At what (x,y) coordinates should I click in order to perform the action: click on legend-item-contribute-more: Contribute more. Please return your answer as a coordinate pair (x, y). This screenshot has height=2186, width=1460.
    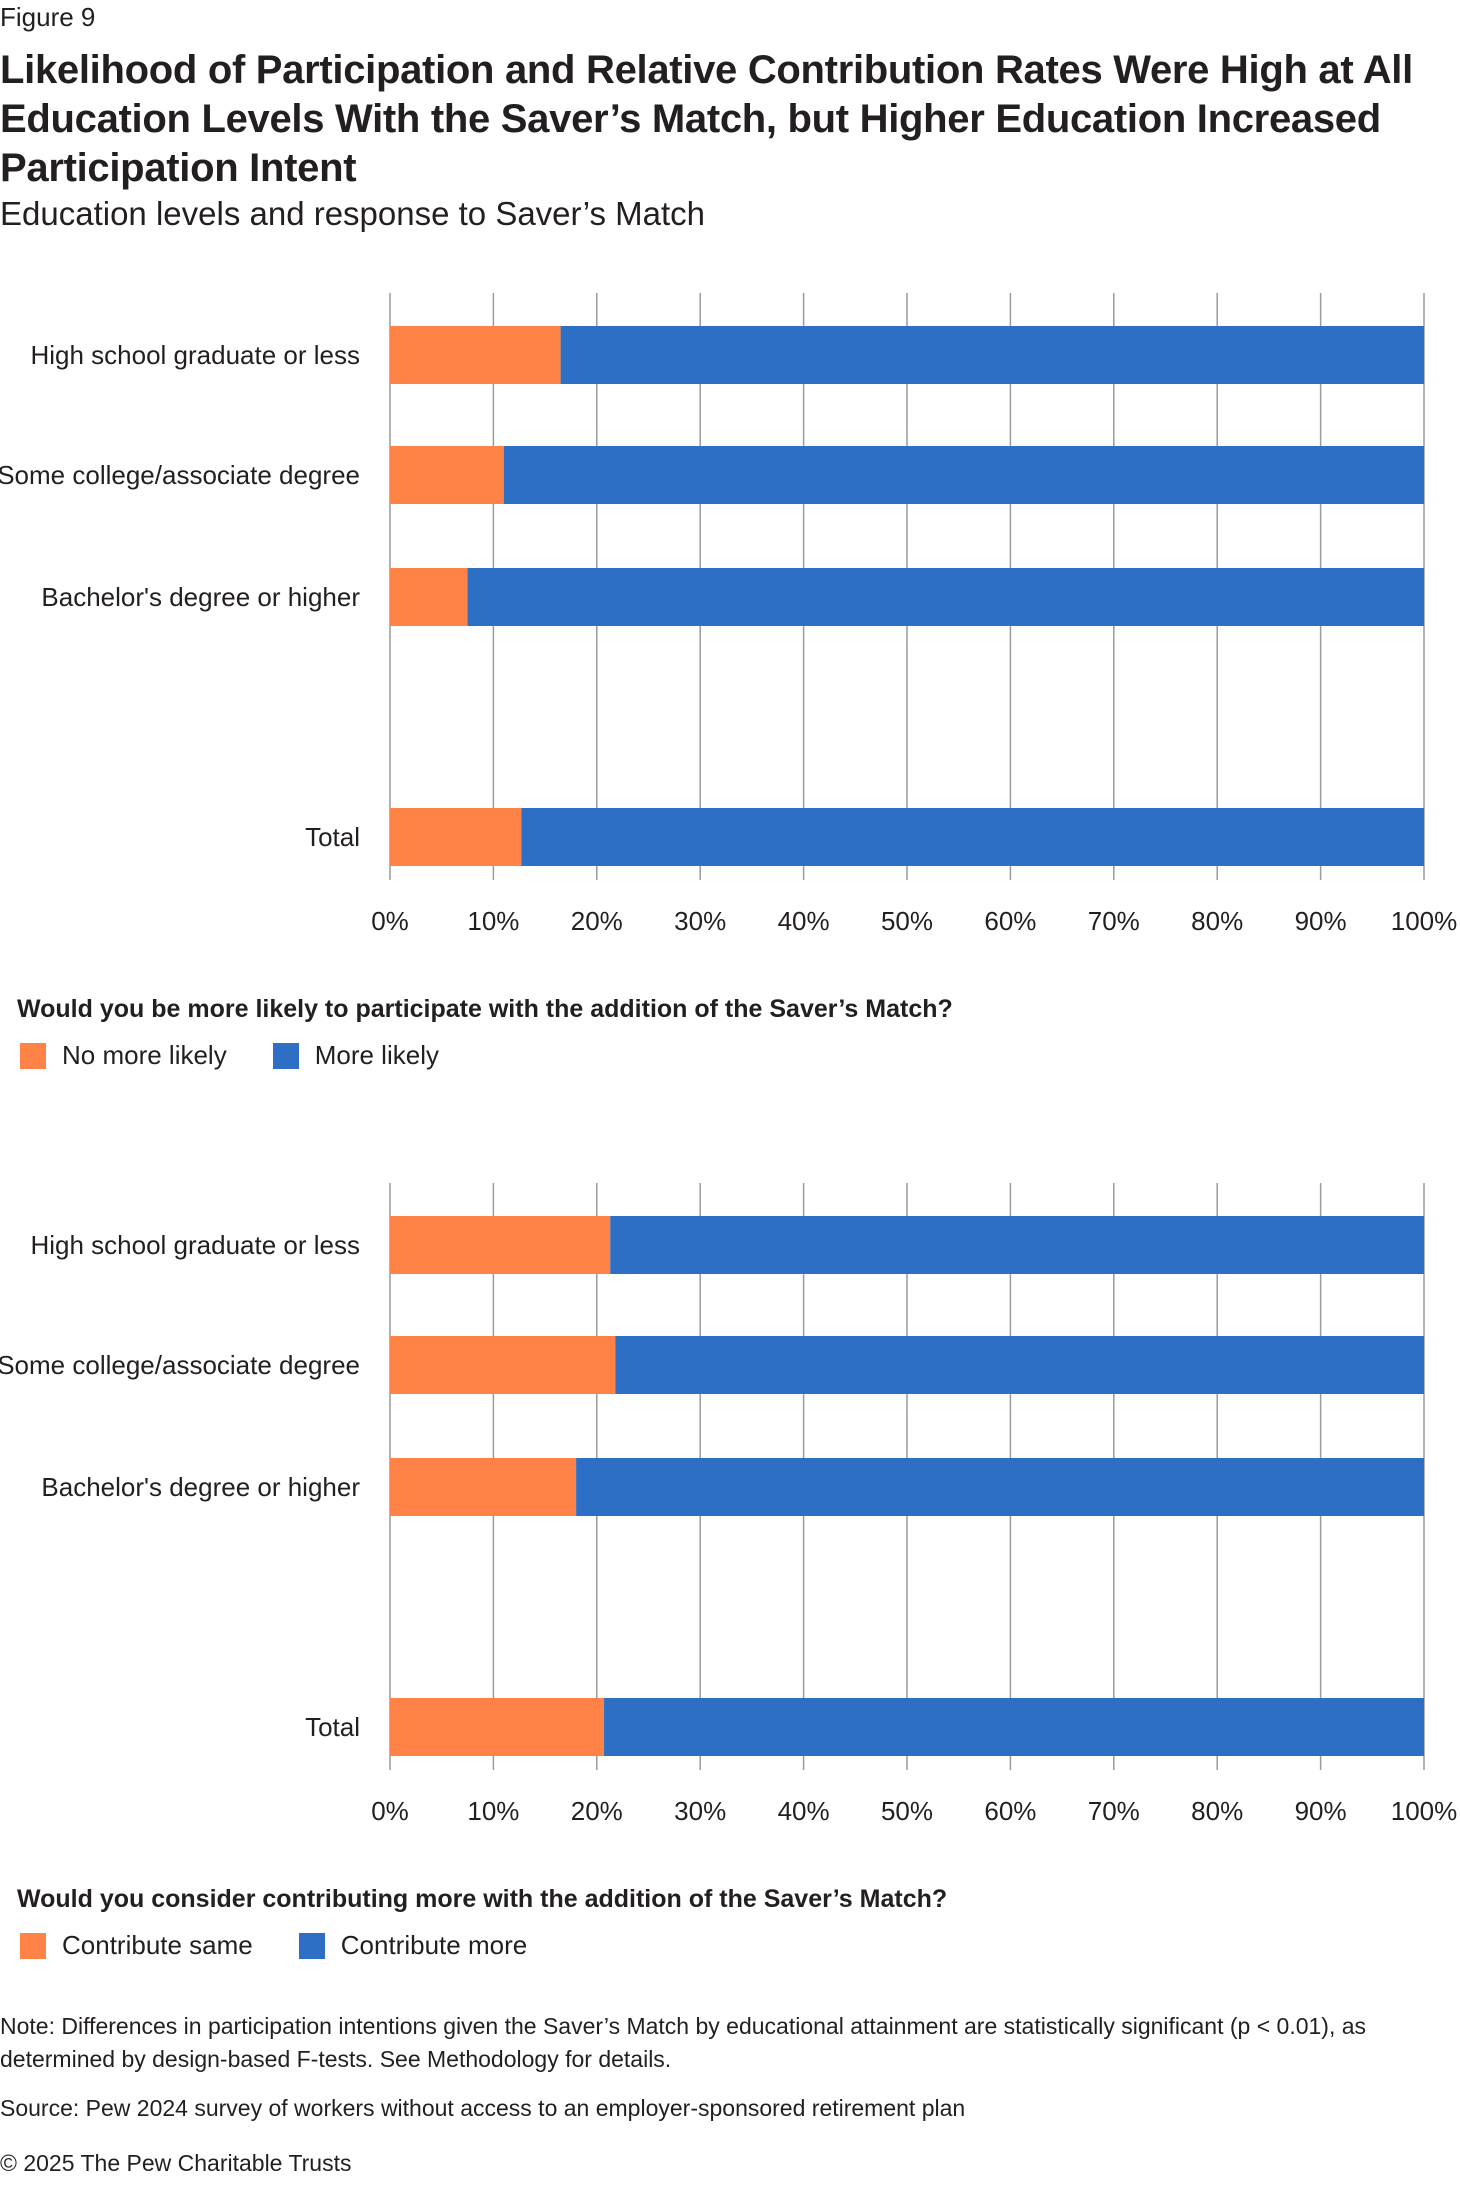
    Looking at the image, I should click on (413, 1945).